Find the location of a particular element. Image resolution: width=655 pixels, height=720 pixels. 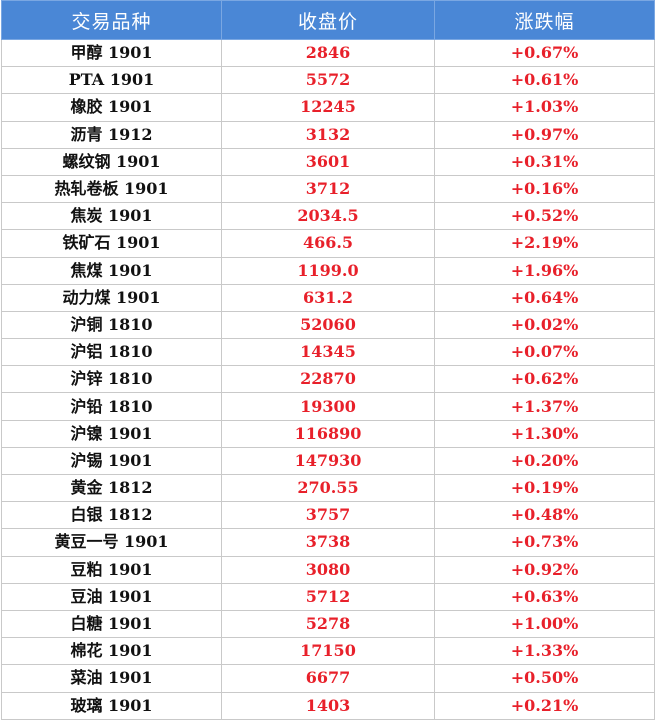

instrument-cell: PTA 1901 is located at coordinates (111, 80).